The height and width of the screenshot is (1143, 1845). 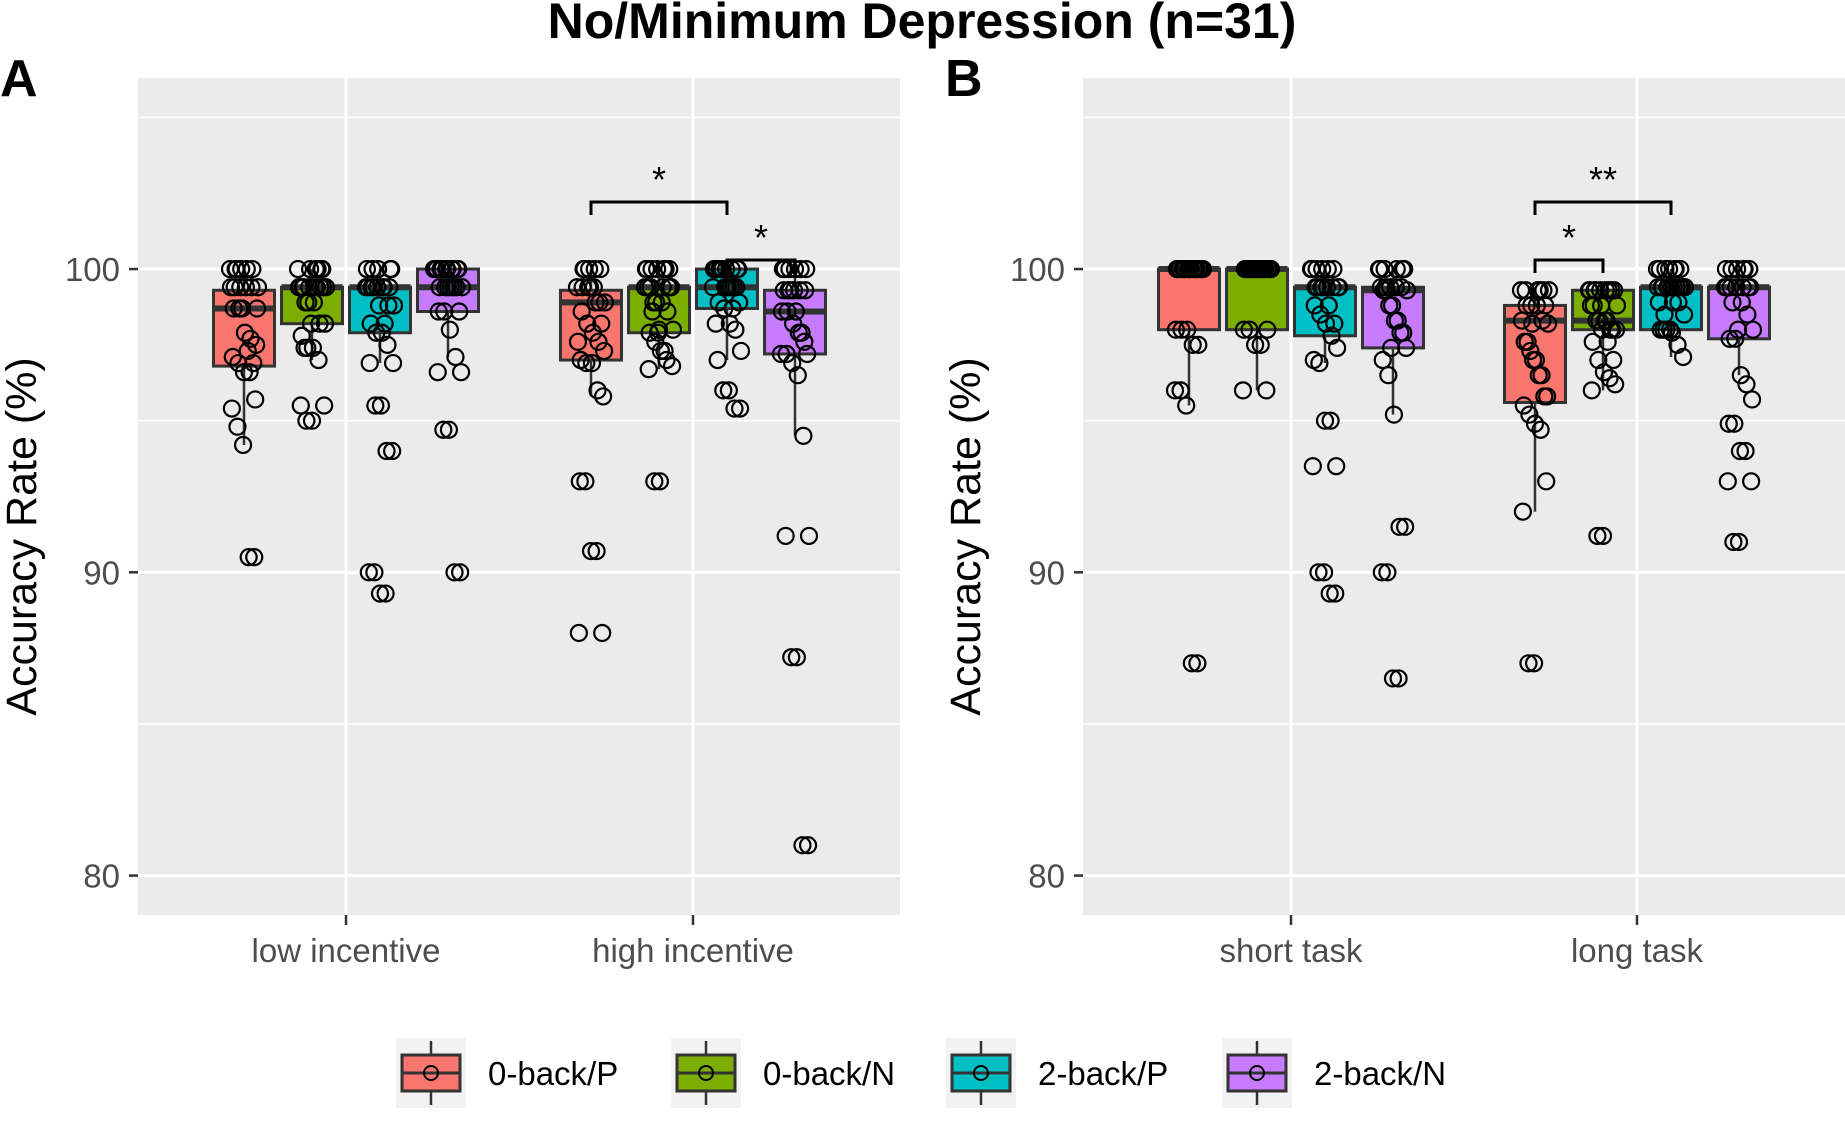 I want to click on box-high-incentive-2-back-n, so click(x=795, y=557).